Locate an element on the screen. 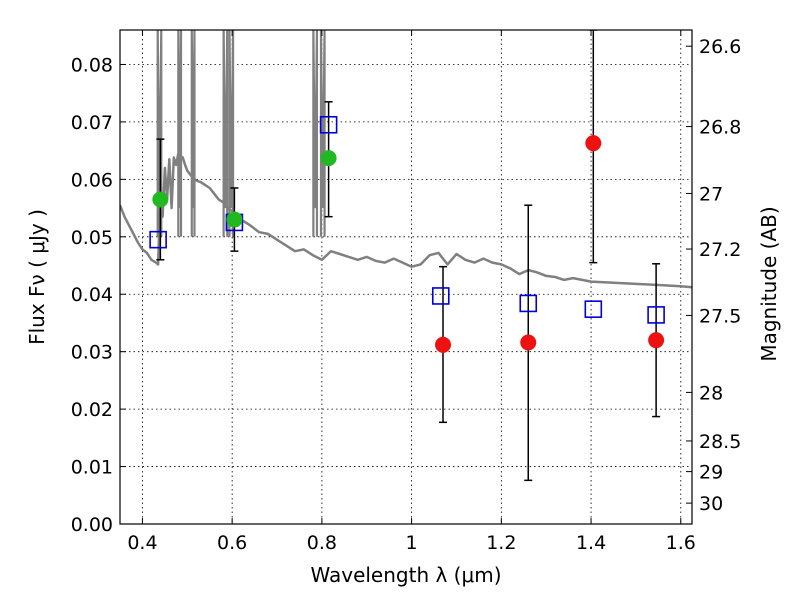 The height and width of the screenshot is (600, 800). y-tick-label: 0.07 is located at coordinates (92, 123).